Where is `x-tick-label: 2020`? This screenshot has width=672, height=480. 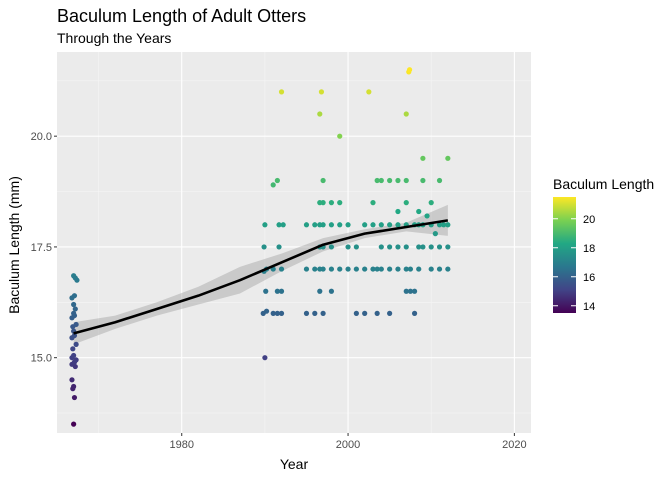 x-tick-label: 2020 is located at coordinates (514, 445).